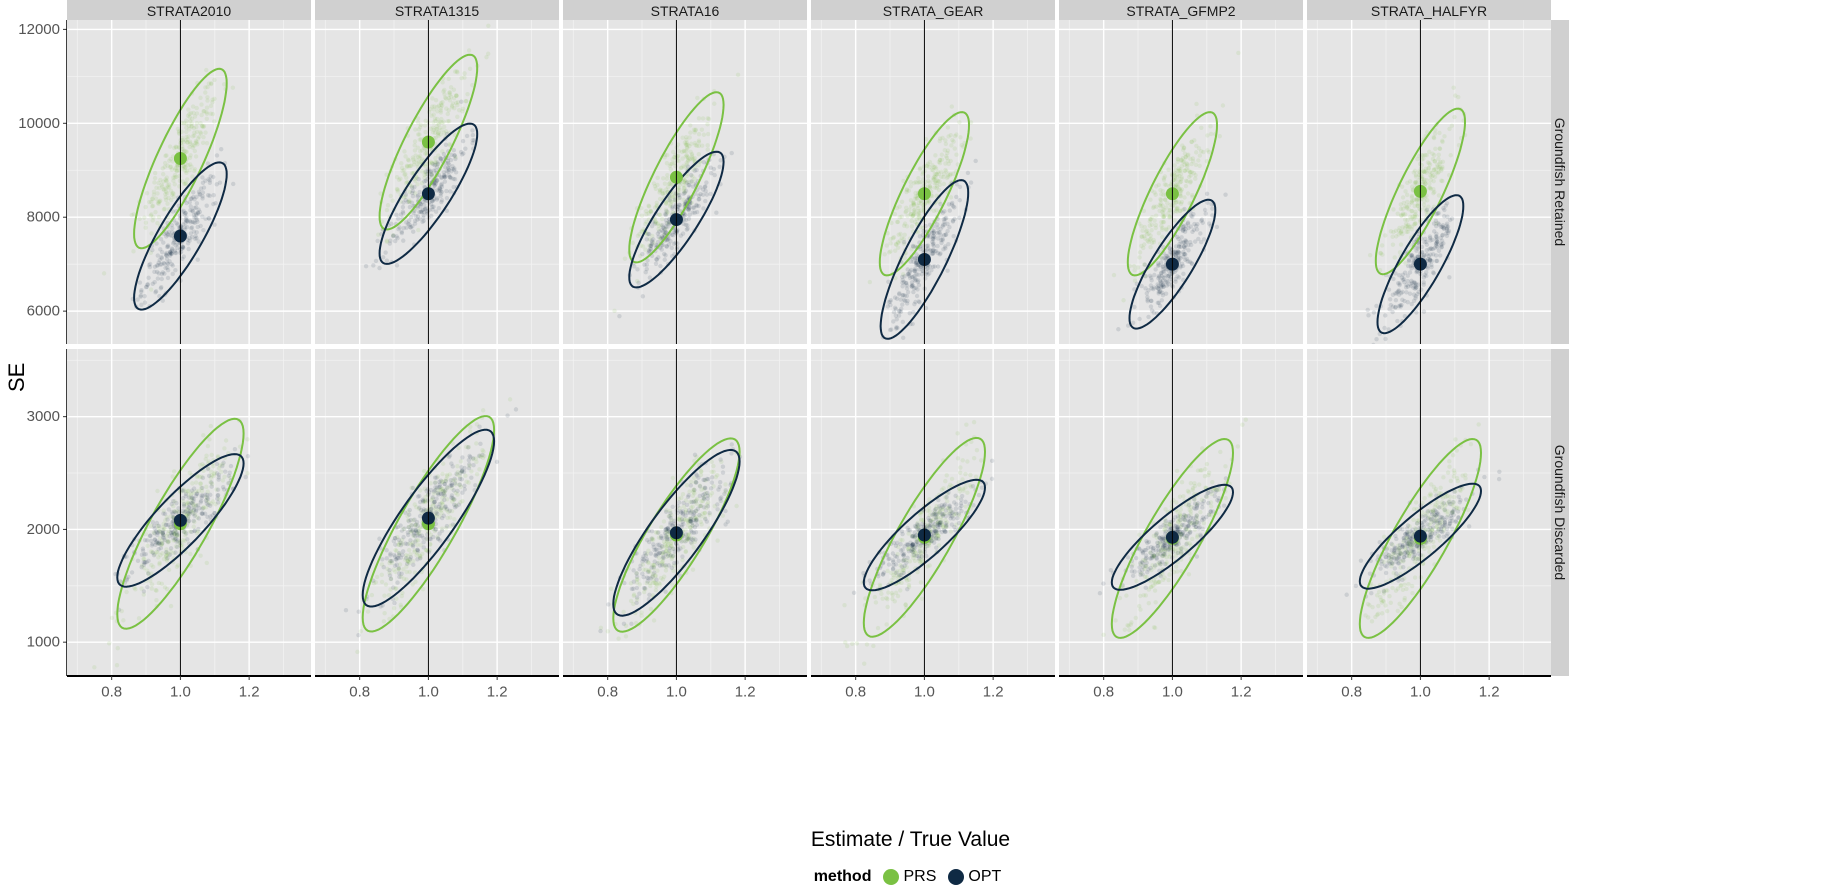 Image resolution: width=1821 pixels, height=888 pixels. I want to click on panel-groundfish-discarded-strata2010, so click(189, 512).